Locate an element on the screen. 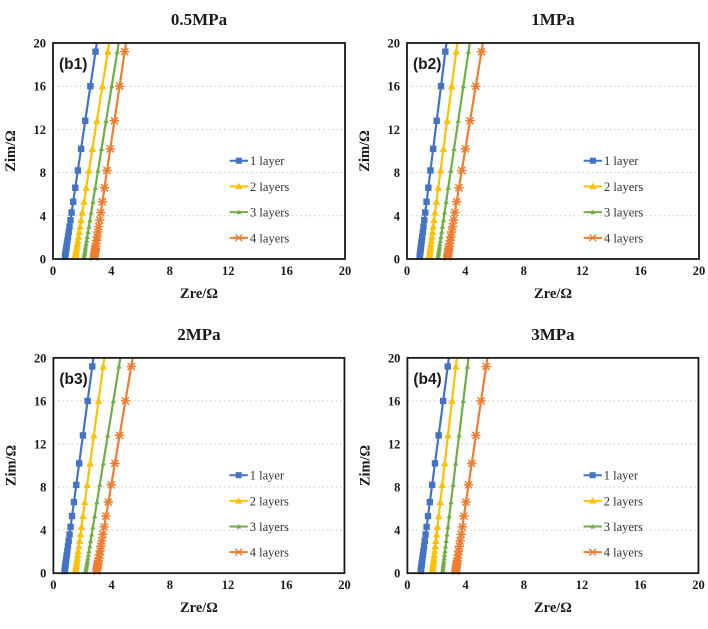  chart-title: 1MPa is located at coordinates (553, 19).